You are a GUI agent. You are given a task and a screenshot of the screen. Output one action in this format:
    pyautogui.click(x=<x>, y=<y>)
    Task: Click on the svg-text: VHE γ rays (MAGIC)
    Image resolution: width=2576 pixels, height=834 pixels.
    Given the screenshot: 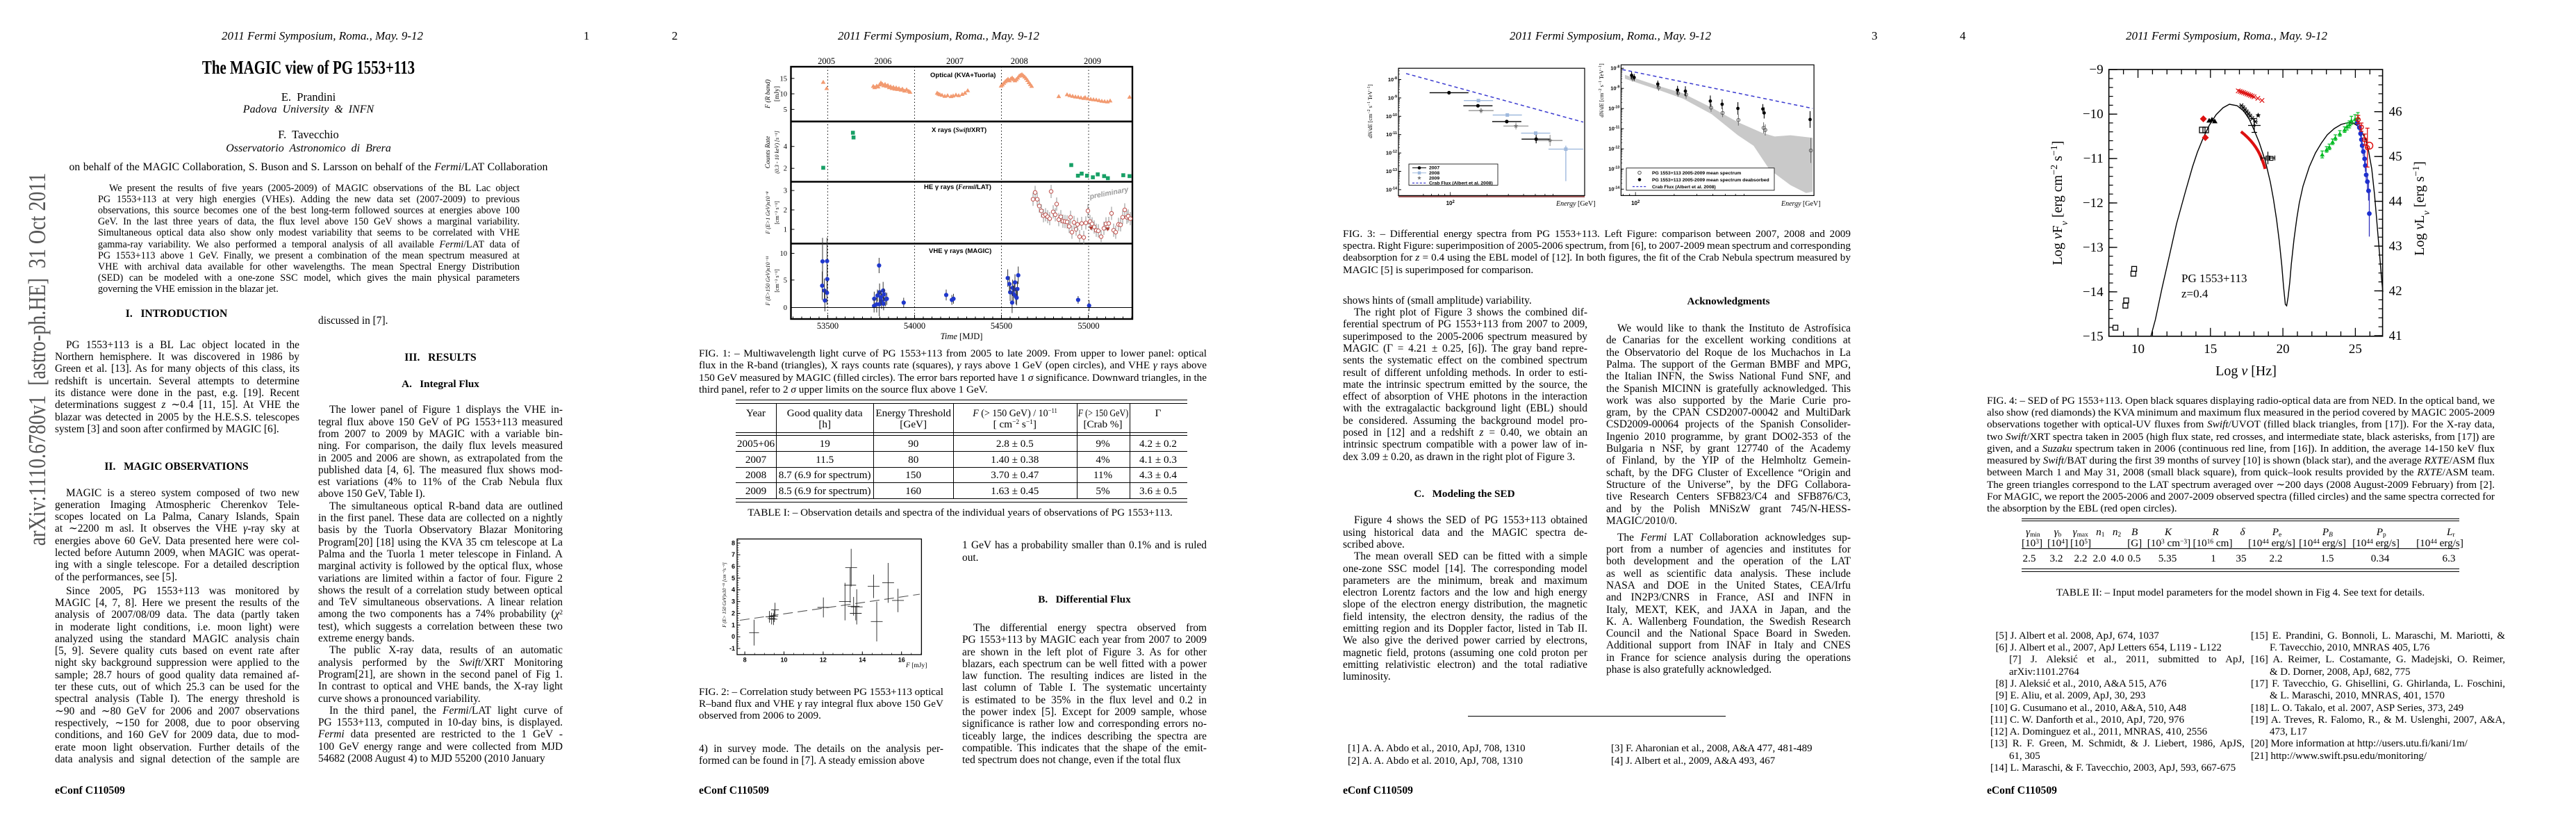 What is the action you would take?
    pyautogui.click(x=960, y=251)
    